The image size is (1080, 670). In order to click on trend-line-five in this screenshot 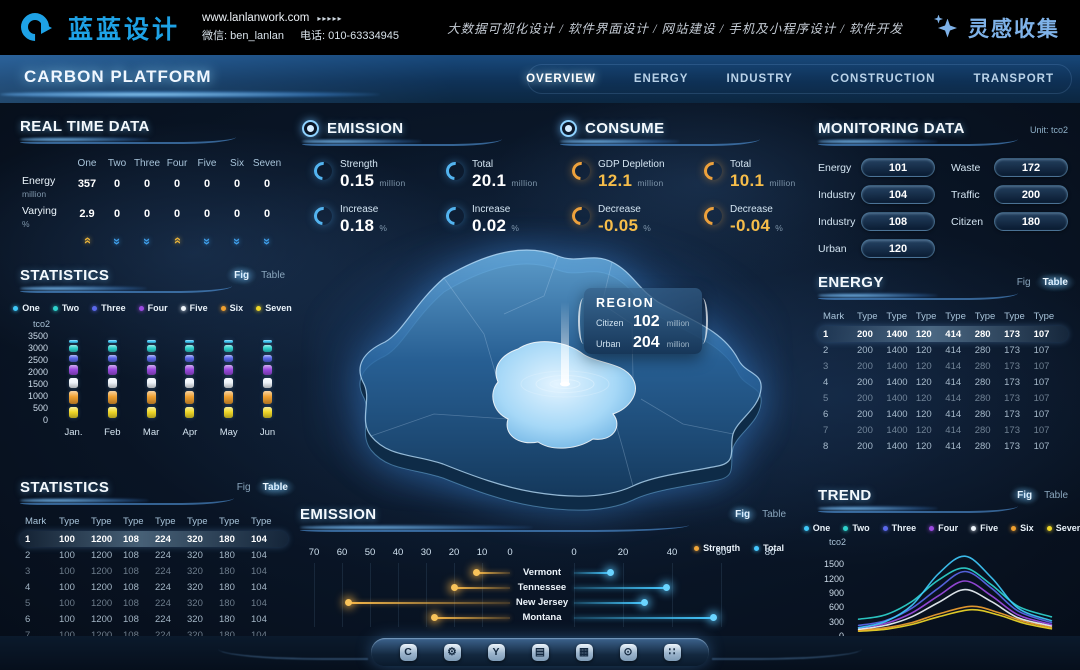, I will do `click(955, 609)`.